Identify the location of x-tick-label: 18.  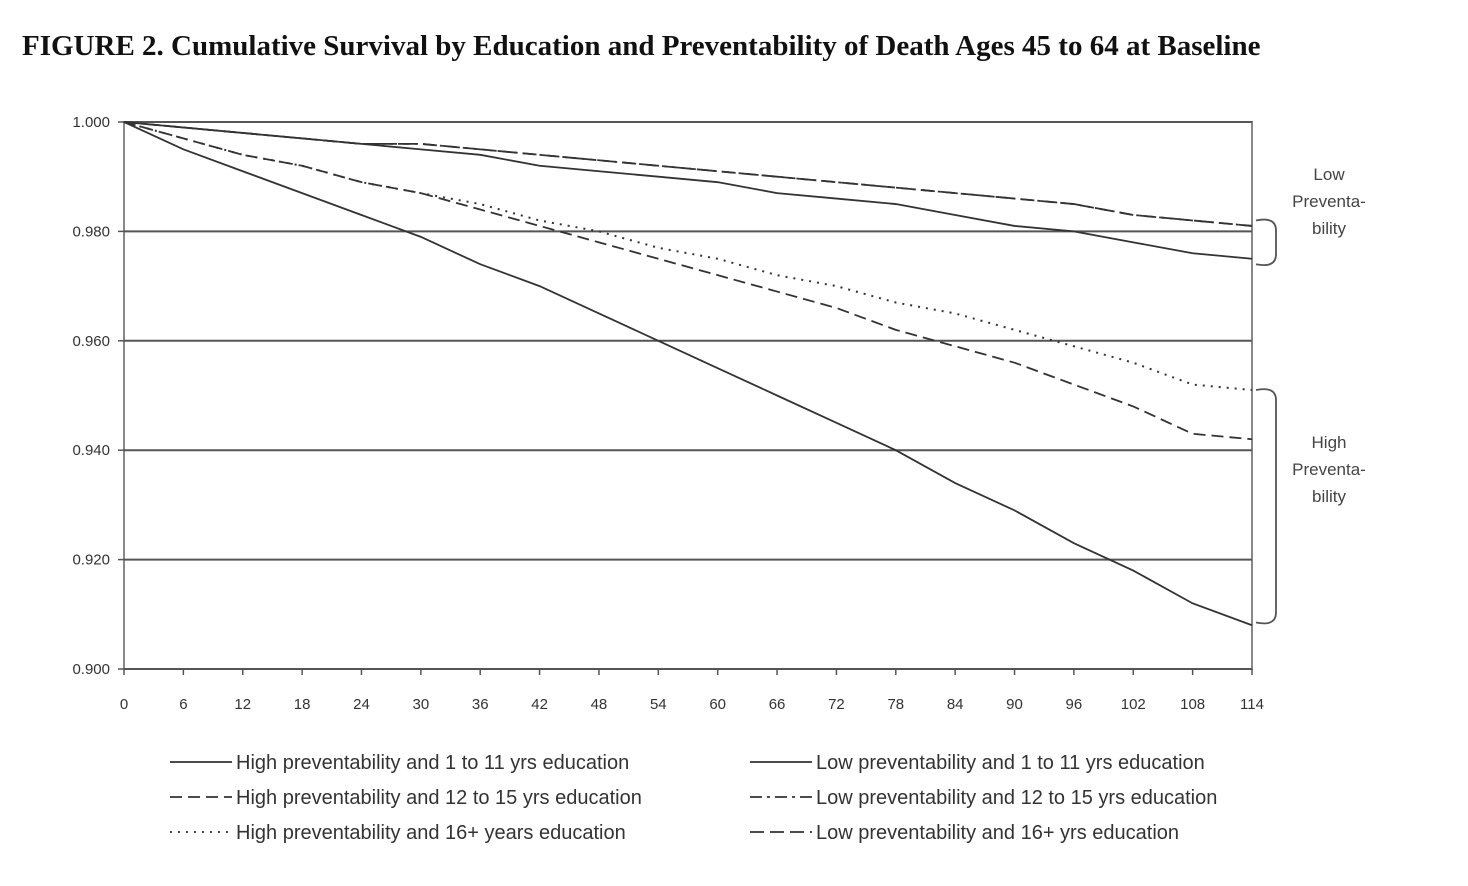
(302, 704).